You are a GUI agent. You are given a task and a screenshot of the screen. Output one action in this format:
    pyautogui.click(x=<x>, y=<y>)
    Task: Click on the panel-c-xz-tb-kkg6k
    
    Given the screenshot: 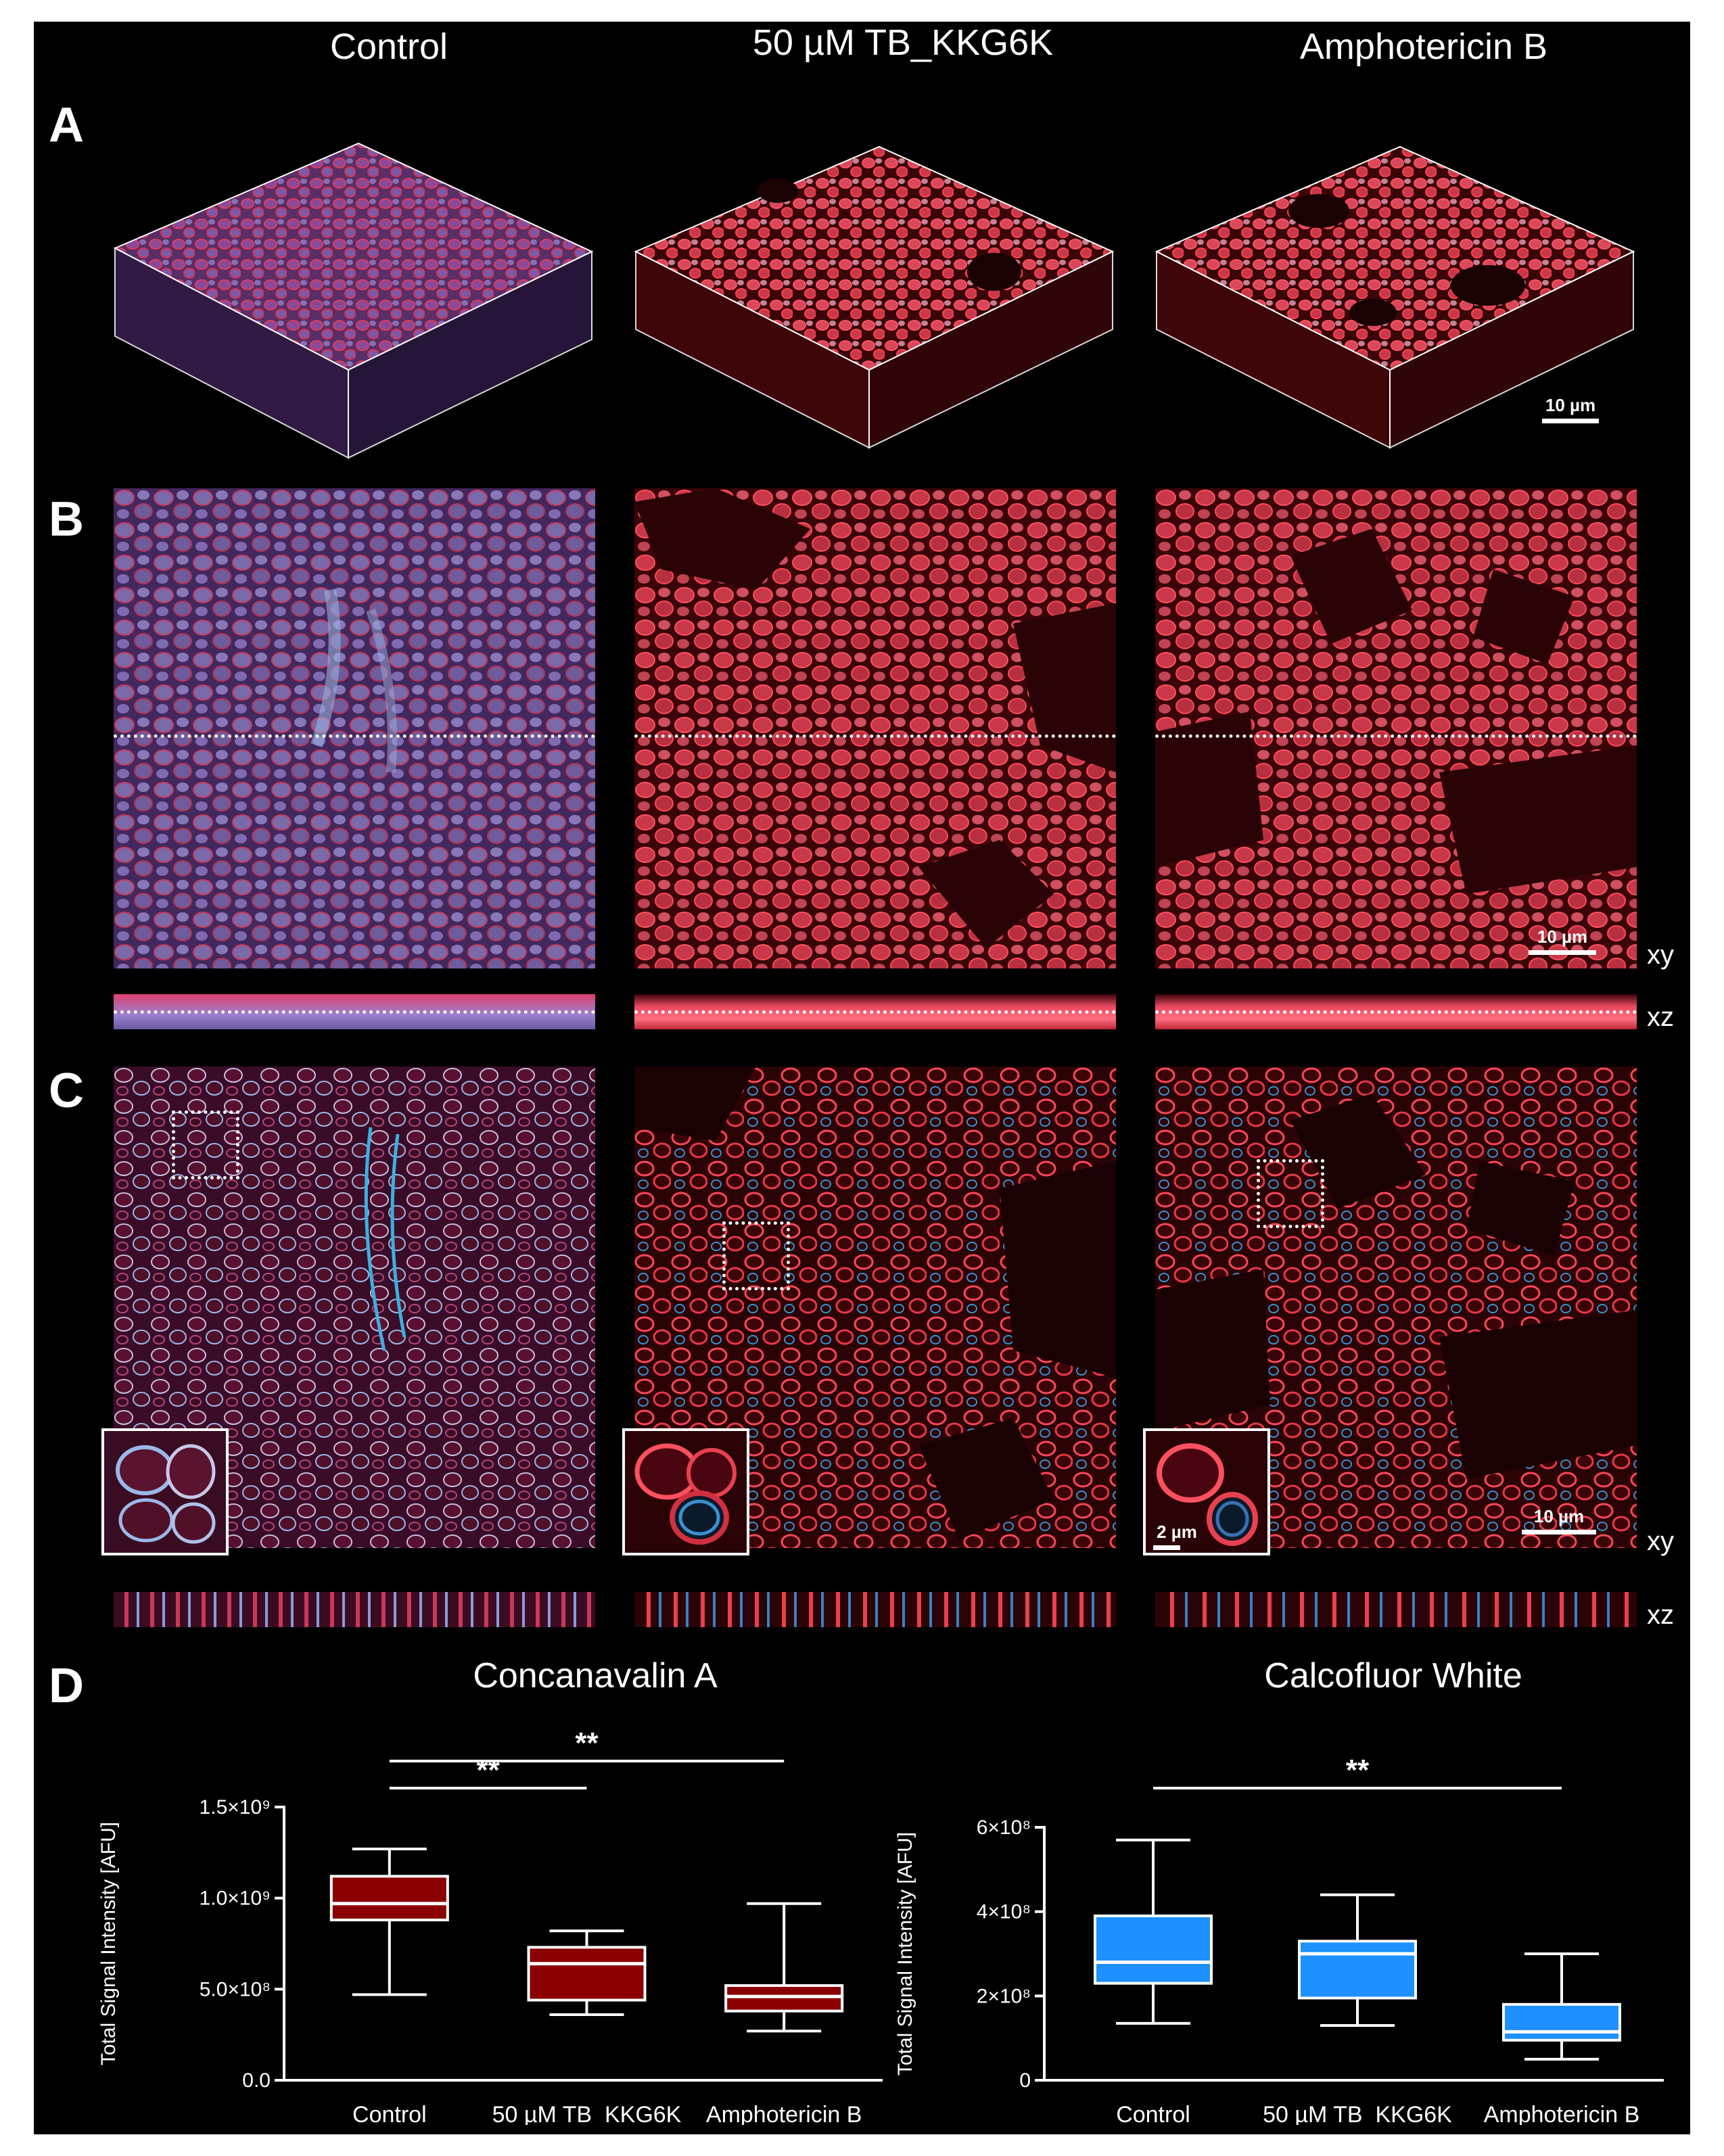 What is the action you would take?
    pyautogui.click(x=875, y=1609)
    